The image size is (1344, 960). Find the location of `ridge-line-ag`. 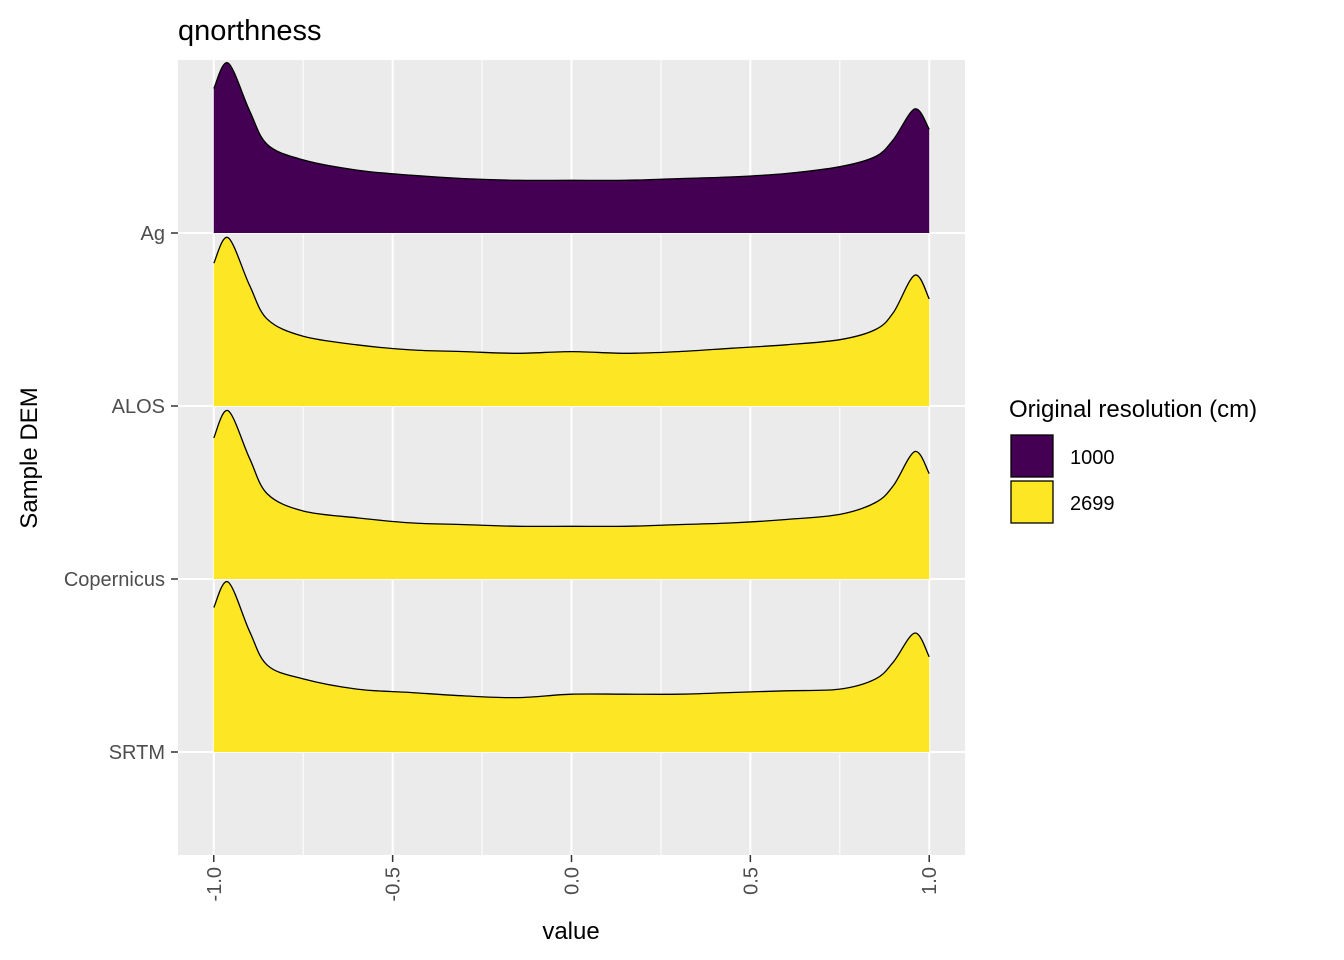

ridge-line-ag is located at coordinates (571, 122).